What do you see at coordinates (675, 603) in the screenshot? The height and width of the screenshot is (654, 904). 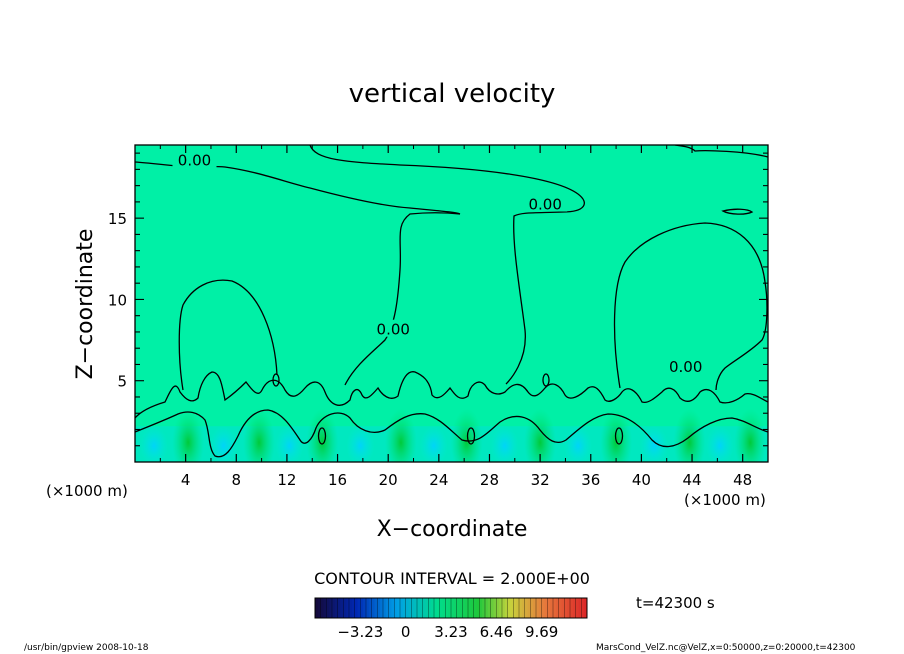 I see `time-label: t=42300 s` at bounding box center [675, 603].